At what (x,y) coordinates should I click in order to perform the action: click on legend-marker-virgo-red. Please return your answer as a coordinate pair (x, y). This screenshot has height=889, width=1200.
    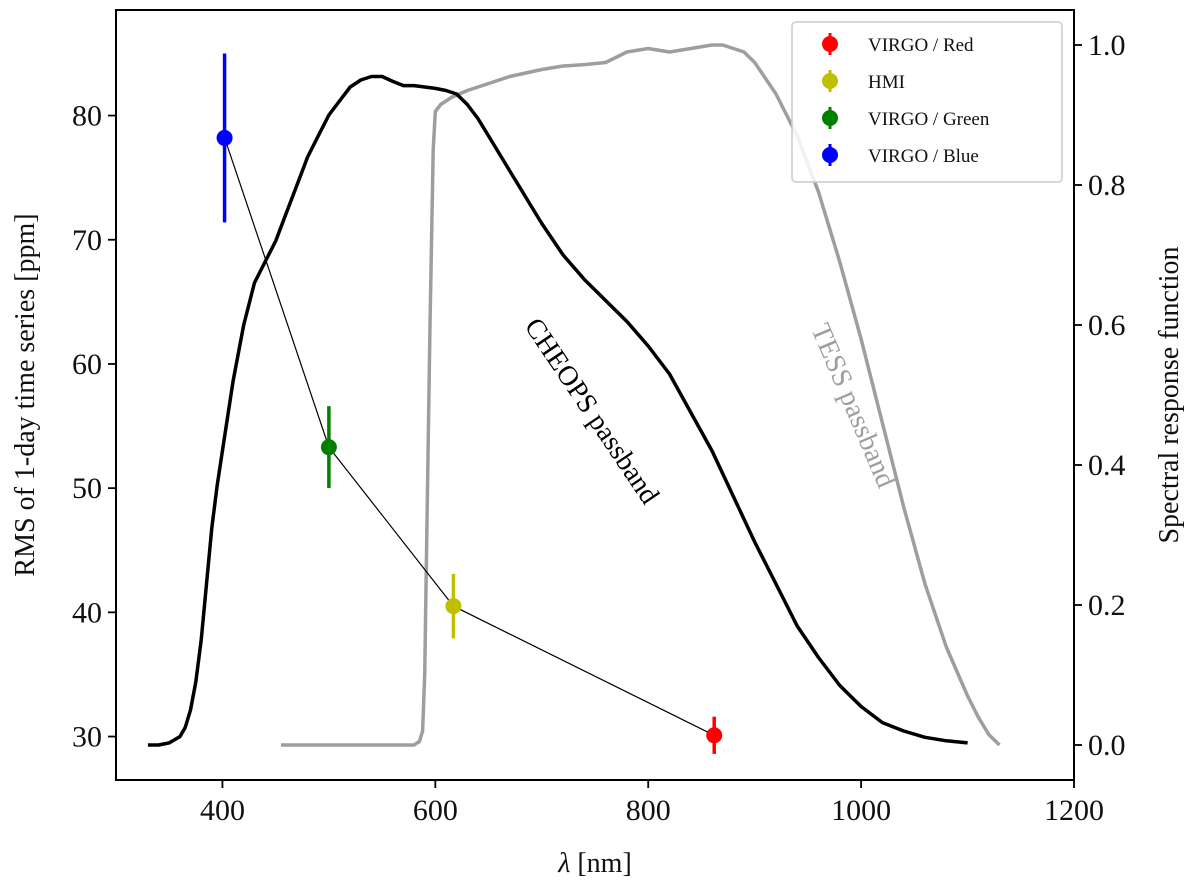
    Looking at the image, I should click on (830, 44).